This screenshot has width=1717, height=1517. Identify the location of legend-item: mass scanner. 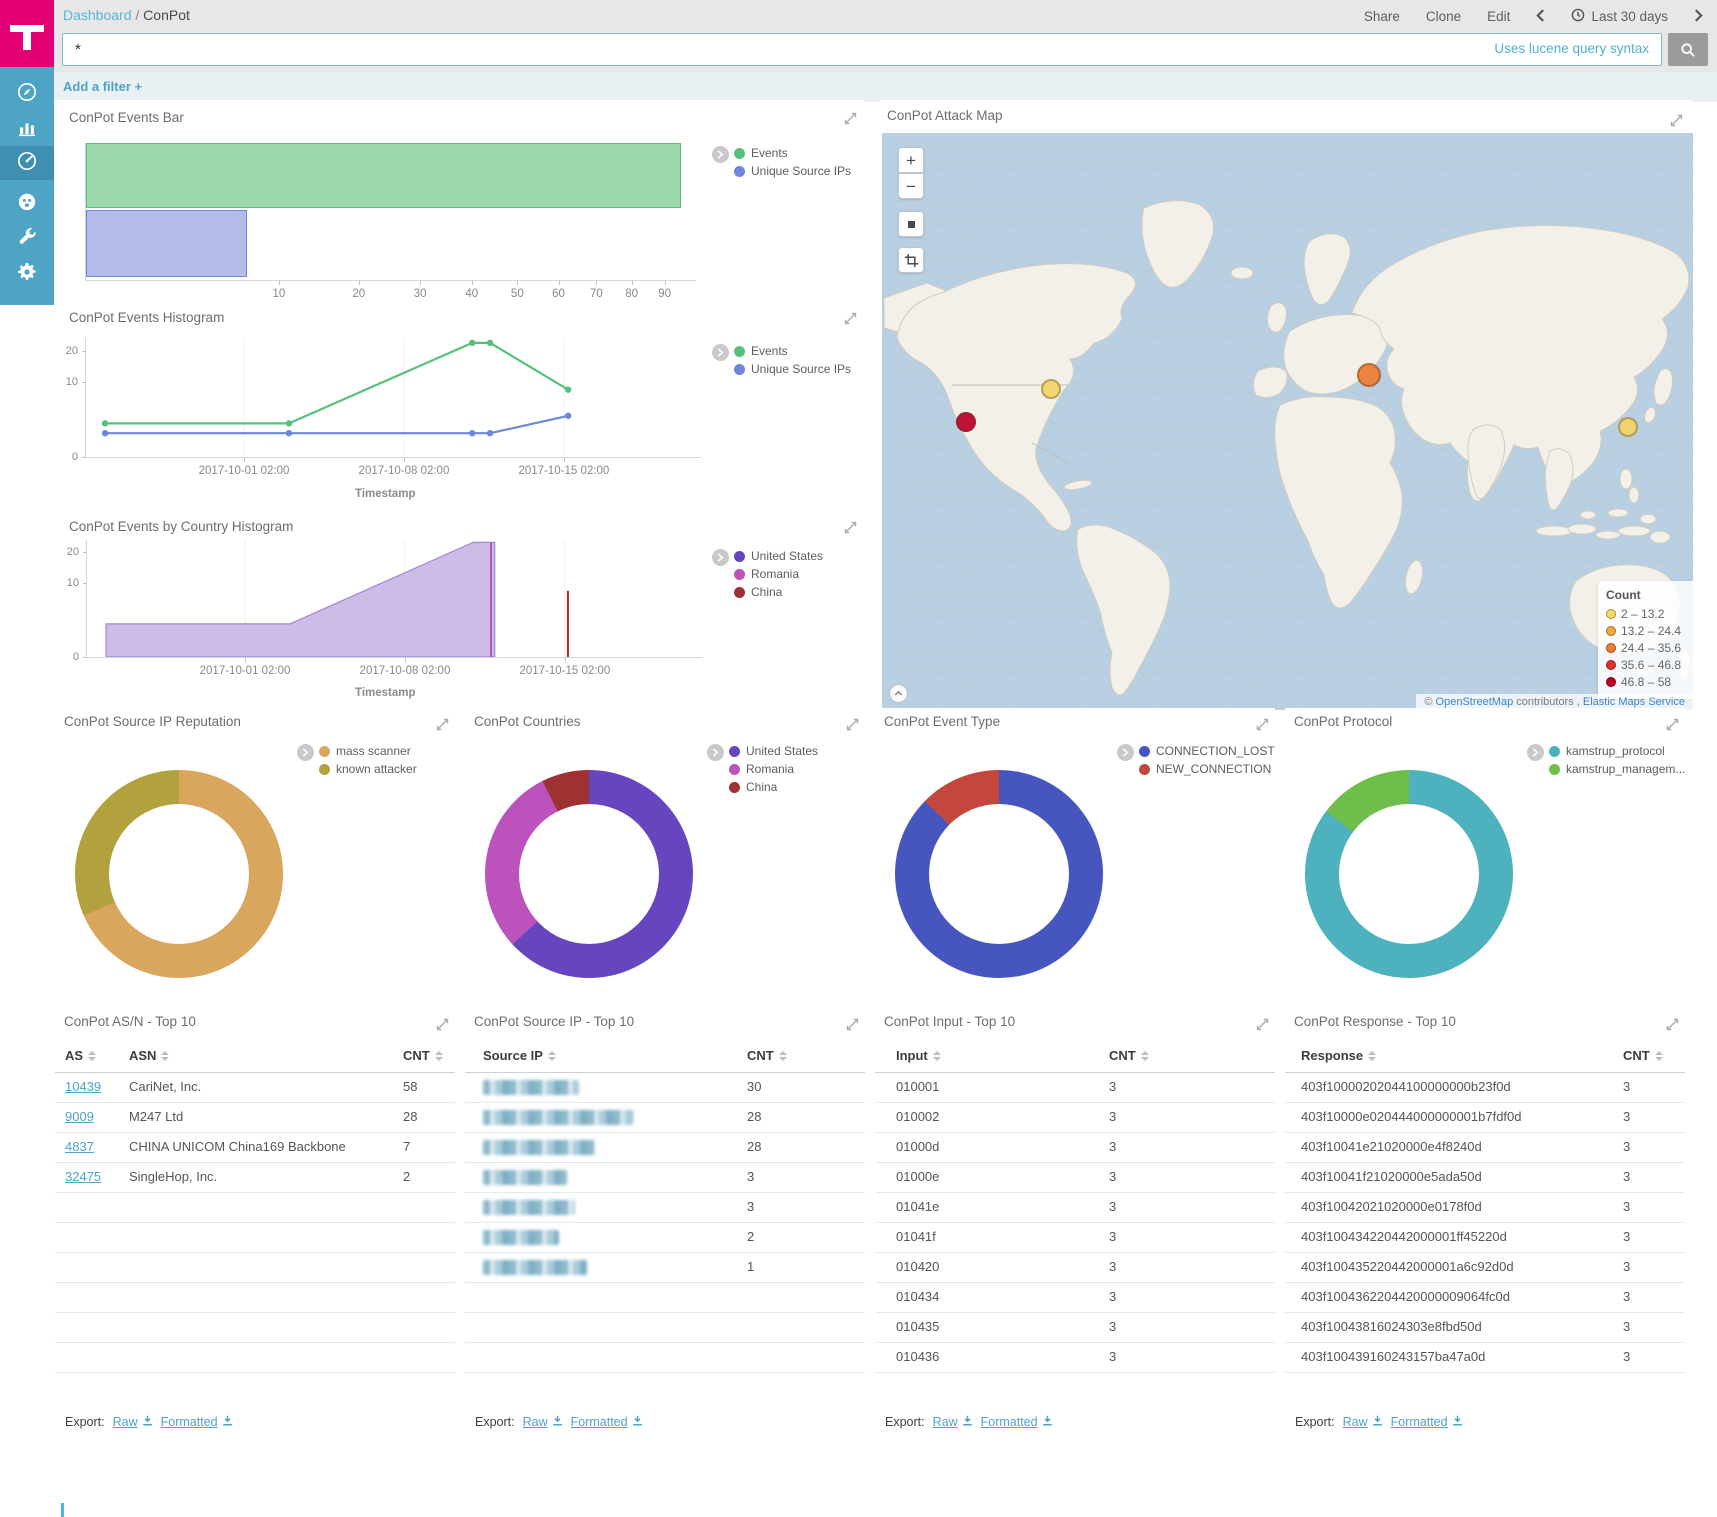
(368, 751).